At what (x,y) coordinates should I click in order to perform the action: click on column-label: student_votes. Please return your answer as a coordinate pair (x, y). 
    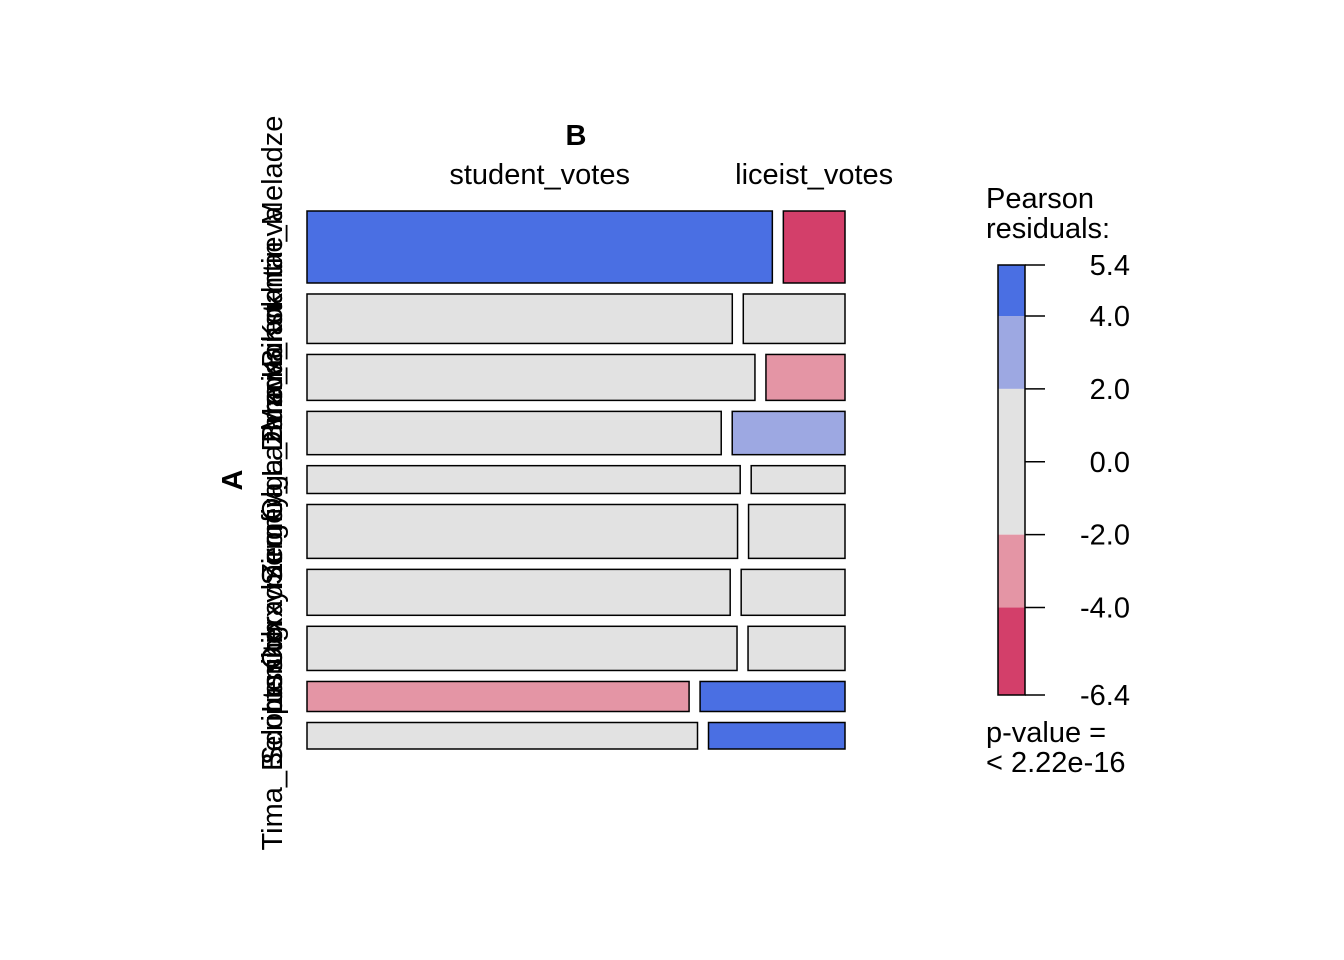
    Looking at the image, I should click on (539, 175).